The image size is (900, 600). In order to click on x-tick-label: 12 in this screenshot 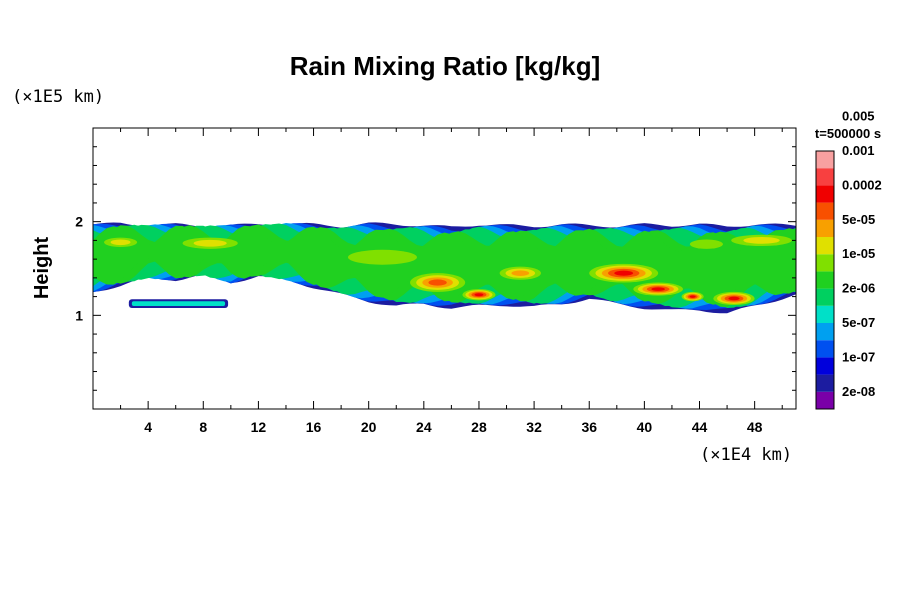, I will do `click(259, 427)`.